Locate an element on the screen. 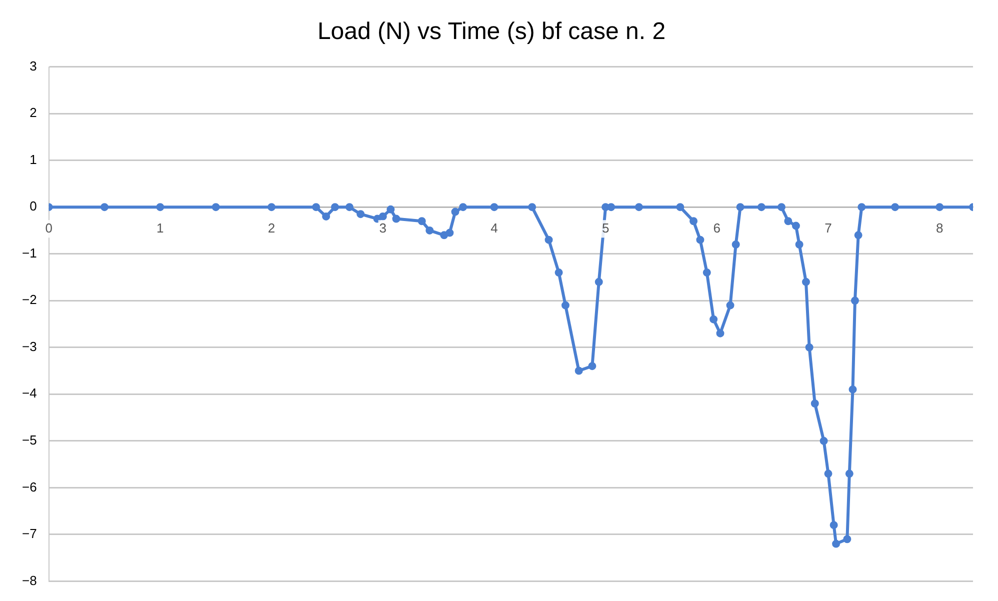 The height and width of the screenshot is (601, 998). y-tick-label: −5 is located at coordinates (29, 440).